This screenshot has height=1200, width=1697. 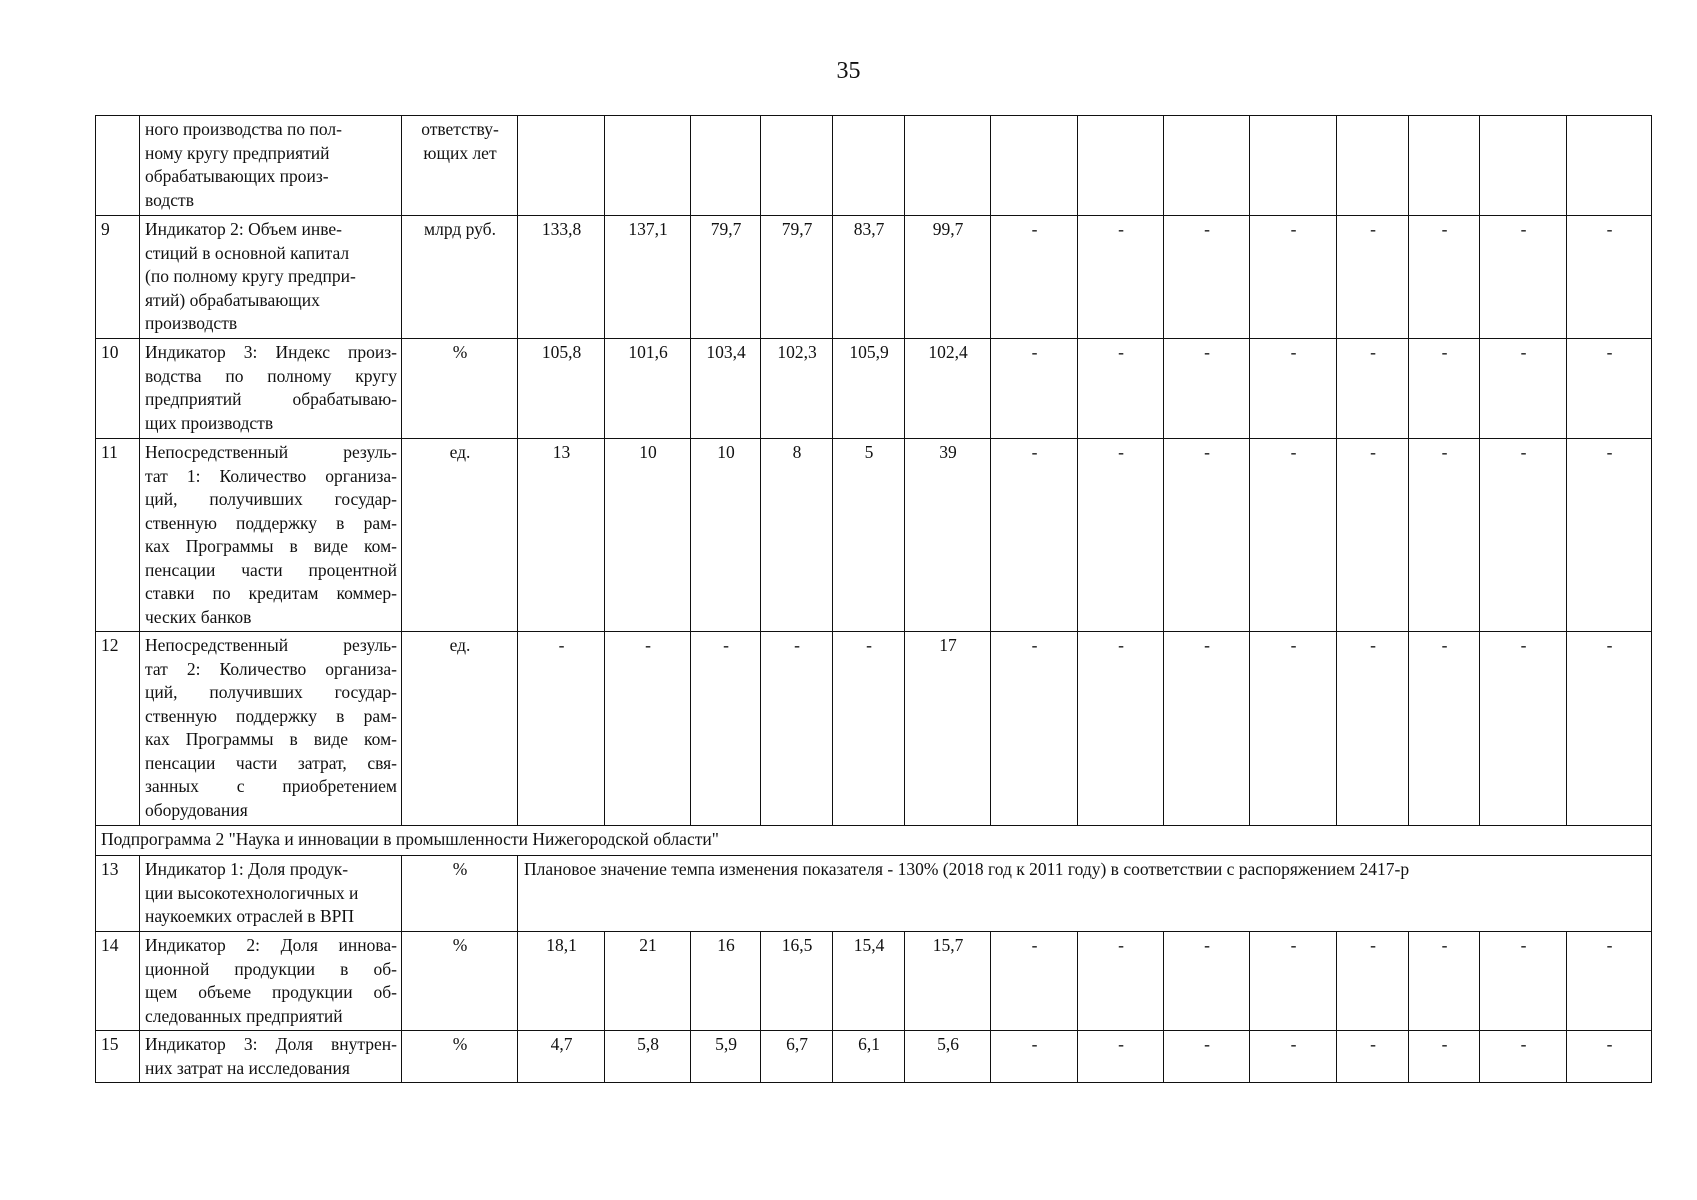 What do you see at coordinates (271, 399) in the screenshot?
I see `description-line: предприятий обрабатываю-` at bounding box center [271, 399].